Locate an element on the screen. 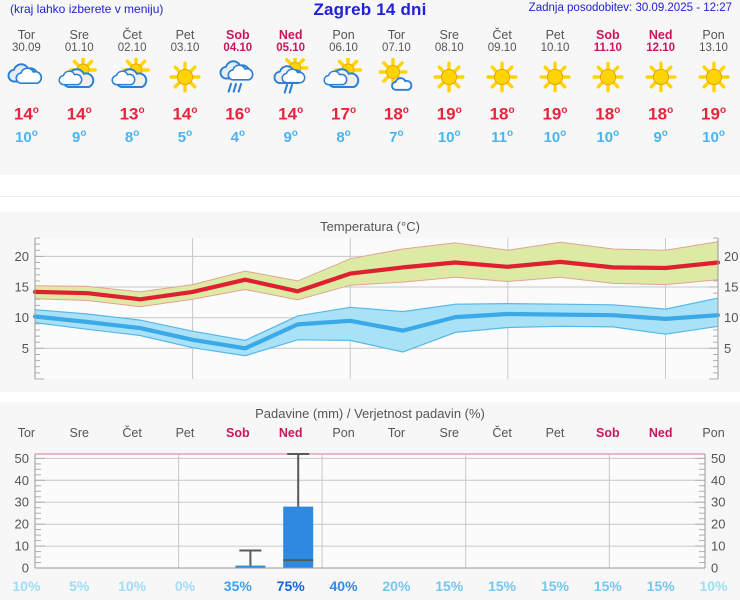 Image resolution: width=740 pixels, height=600 pixels. forecast-day-column: Pon 06.10 17o 8o is located at coordinates (343, 84).